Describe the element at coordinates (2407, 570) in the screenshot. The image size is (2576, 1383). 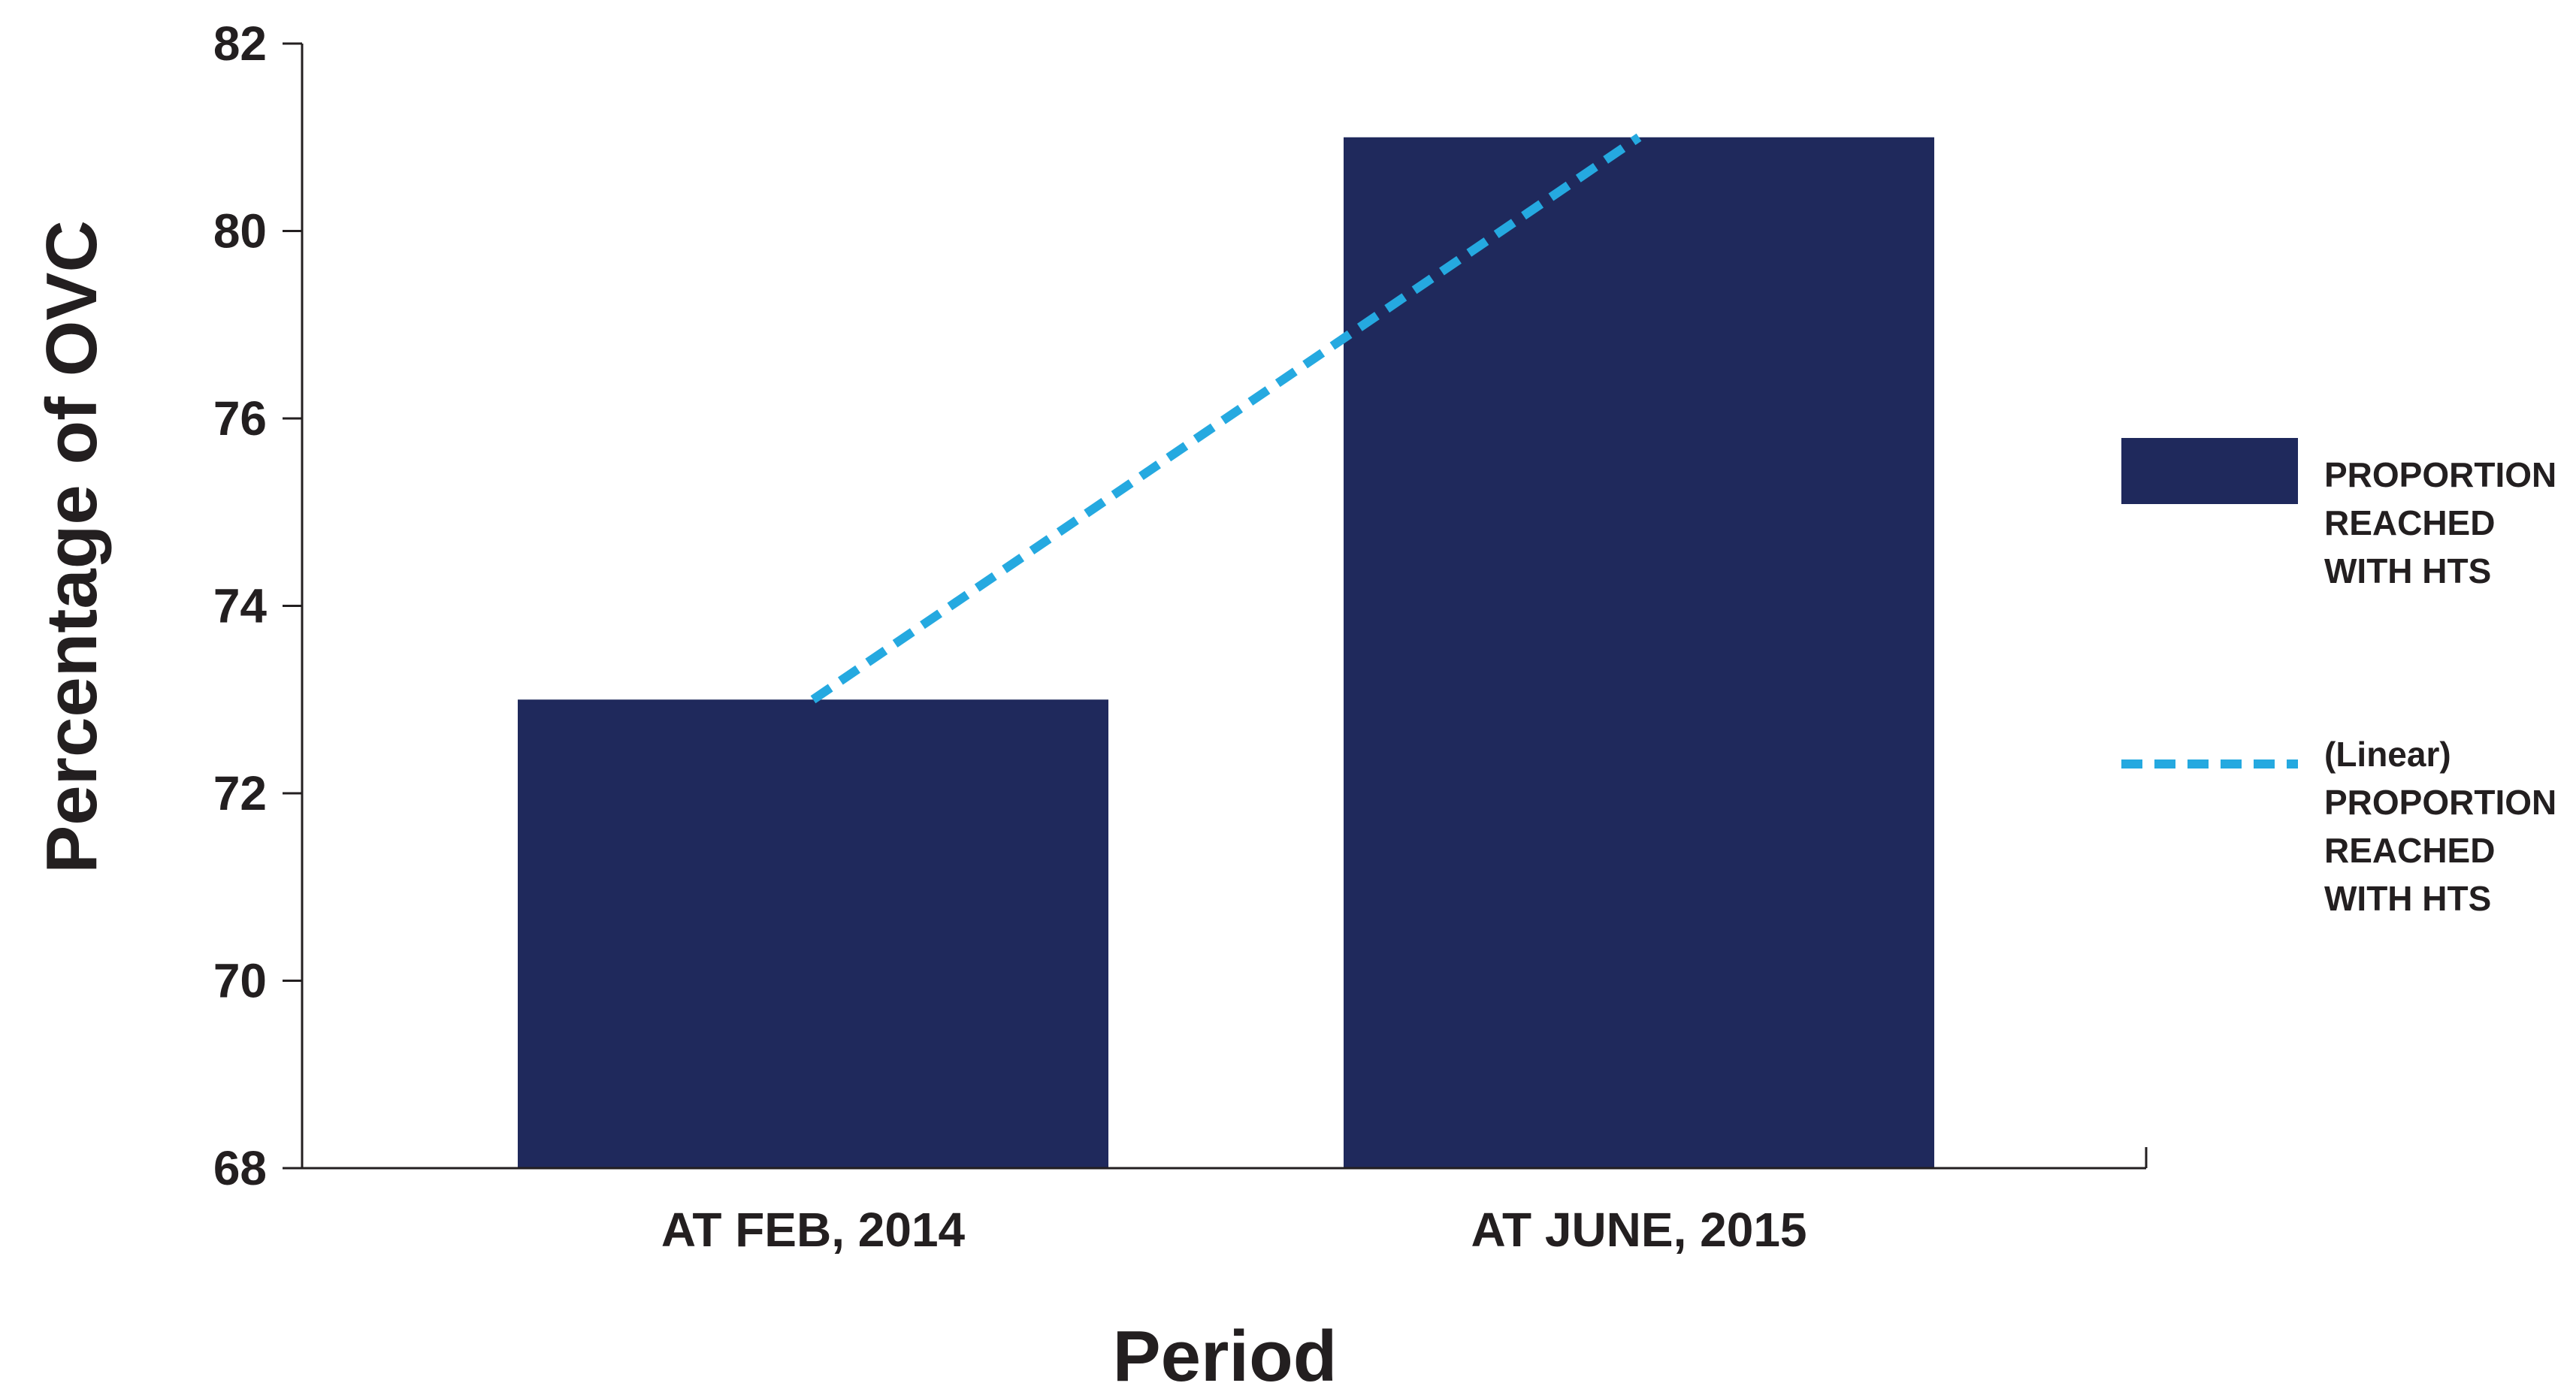
I see `legend-label-bar: WITH HTS` at that location.